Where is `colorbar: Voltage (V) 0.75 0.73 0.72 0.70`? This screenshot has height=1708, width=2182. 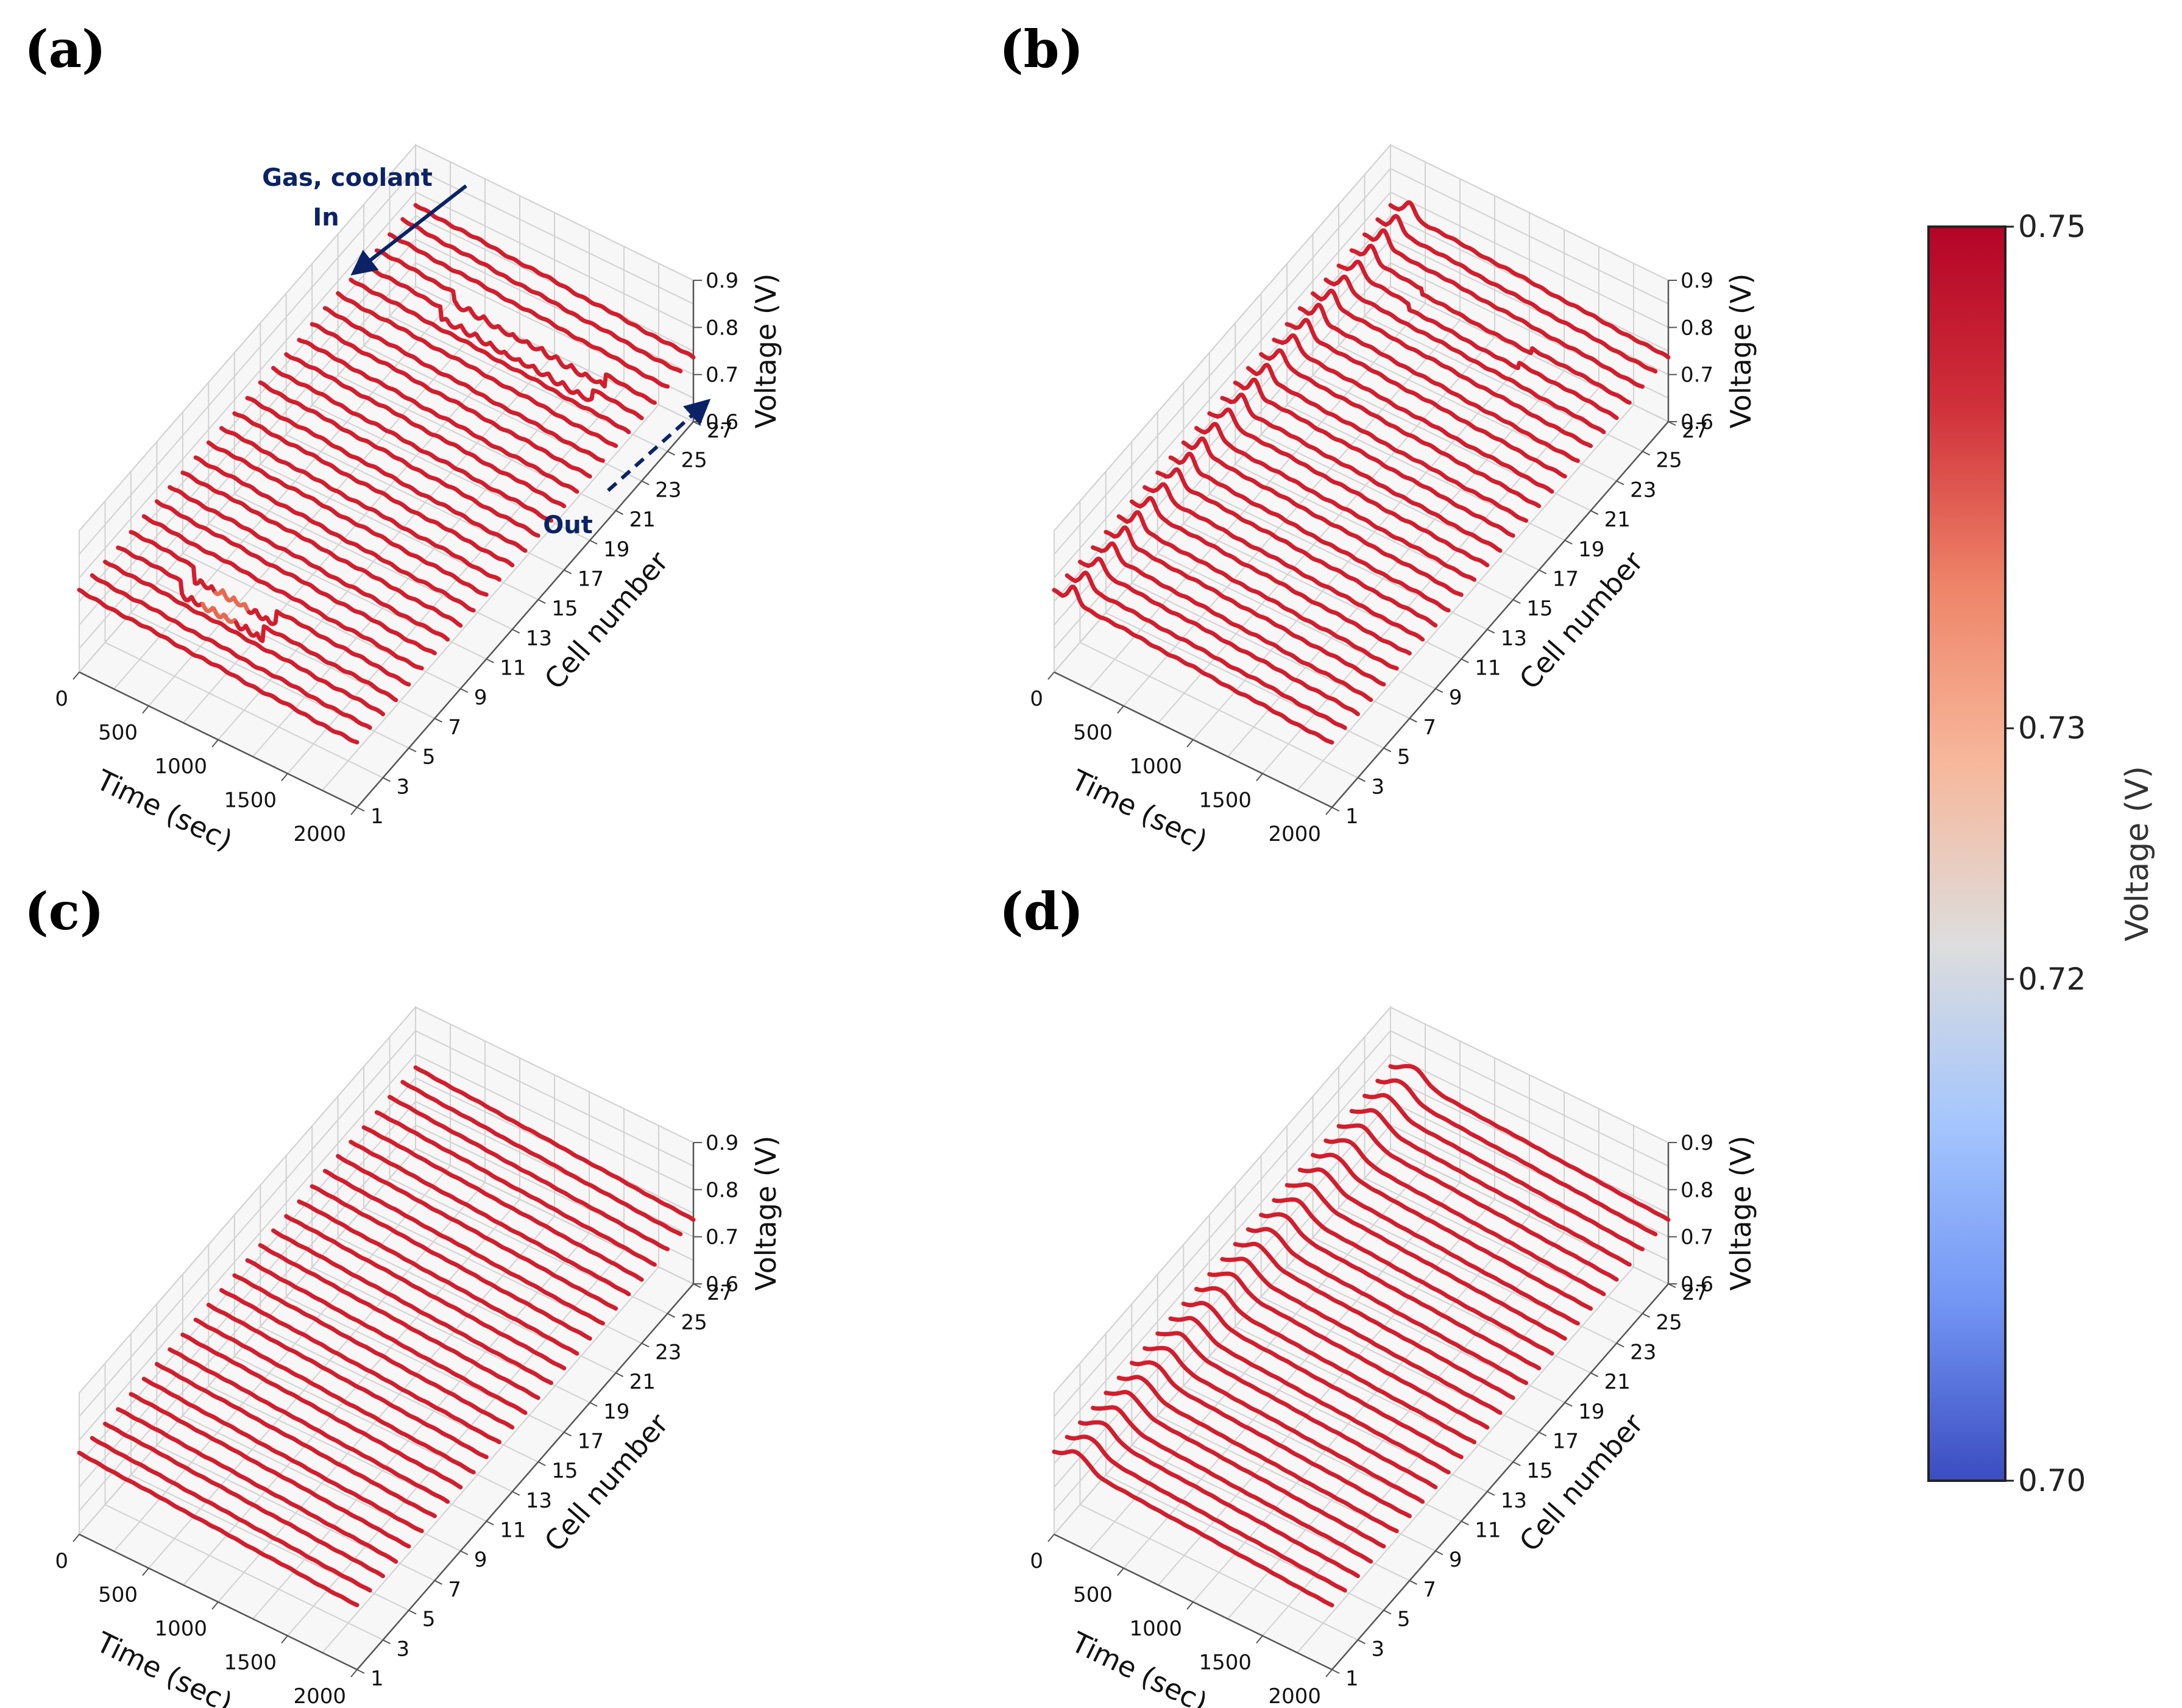
colorbar: Voltage (V) 0.75 0.73 0.72 0.70 is located at coordinates (2042, 853).